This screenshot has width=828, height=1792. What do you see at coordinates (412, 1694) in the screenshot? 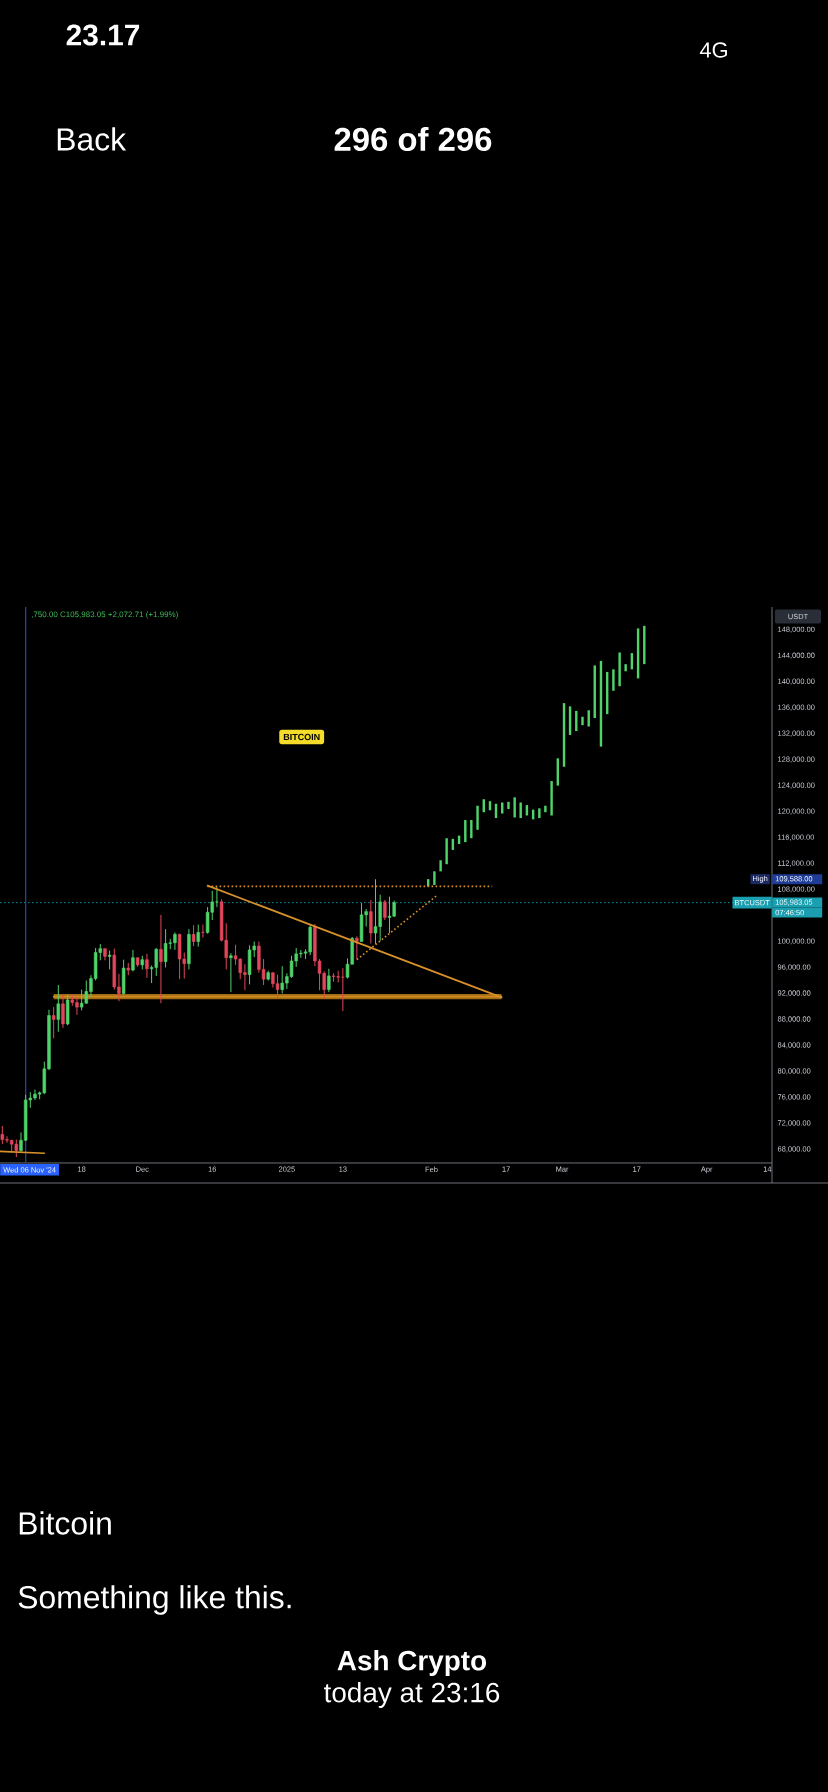
I see `text: today at 23:16` at bounding box center [412, 1694].